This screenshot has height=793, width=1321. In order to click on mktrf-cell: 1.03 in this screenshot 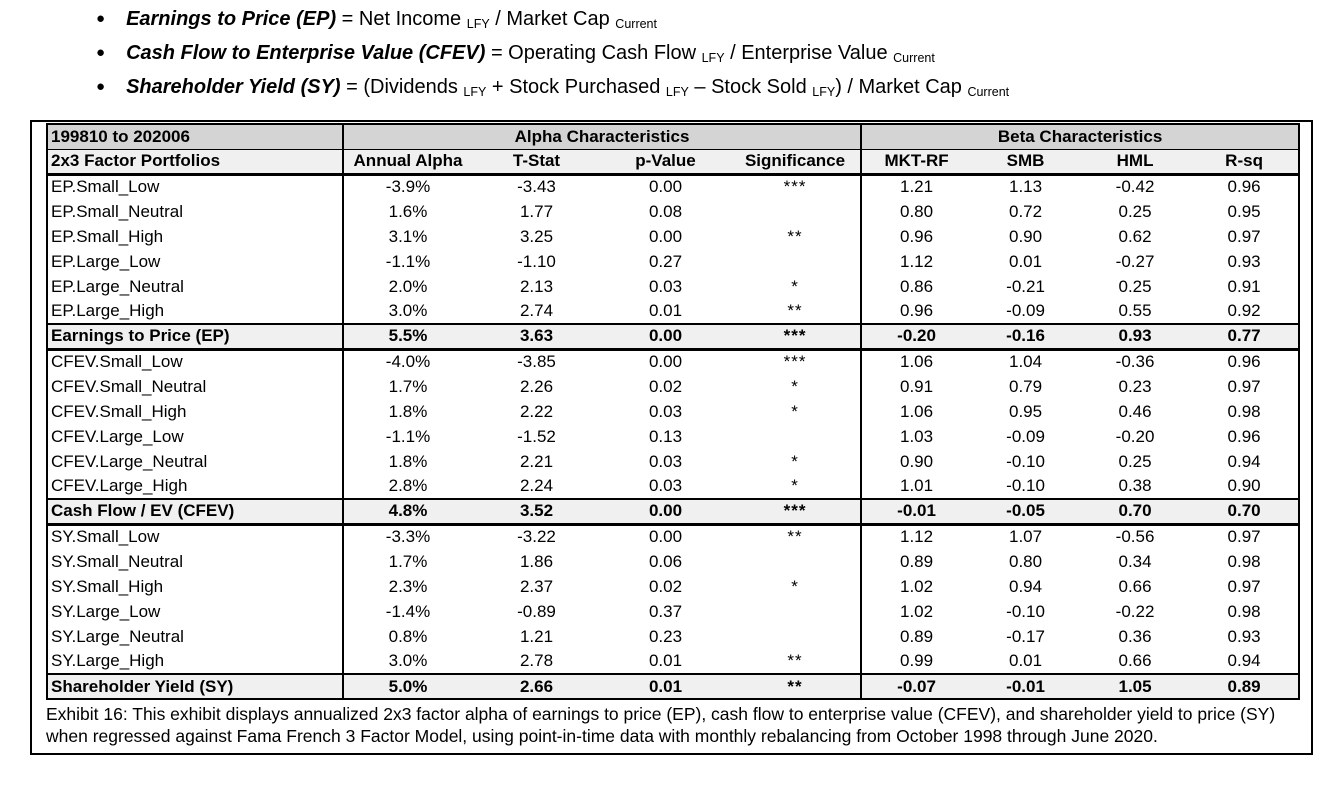, I will do `click(916, 436)`.